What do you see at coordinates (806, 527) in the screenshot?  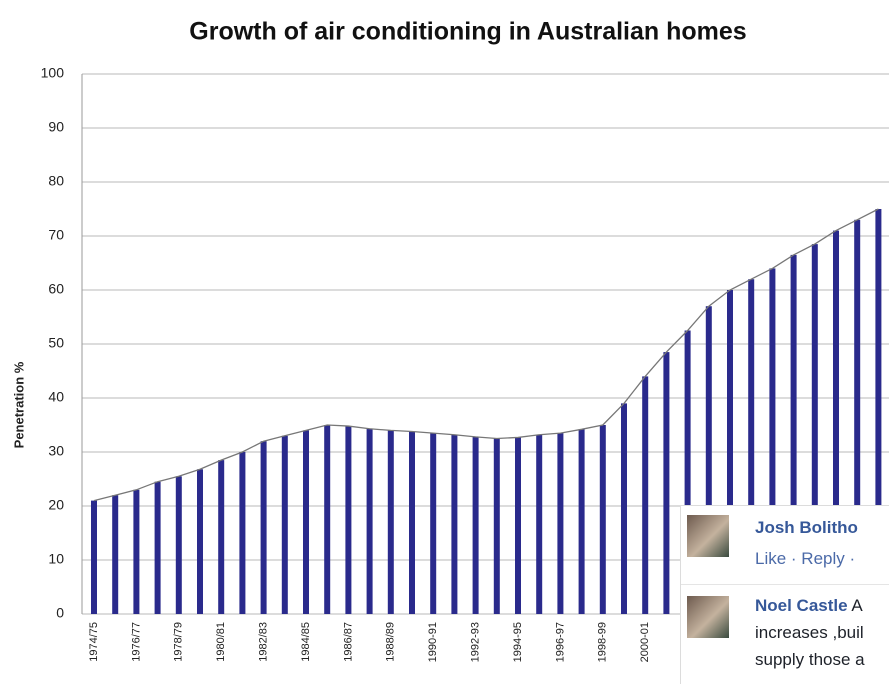 I see `comment-author: Josh Bolitho` at bounding box center [806, 527].